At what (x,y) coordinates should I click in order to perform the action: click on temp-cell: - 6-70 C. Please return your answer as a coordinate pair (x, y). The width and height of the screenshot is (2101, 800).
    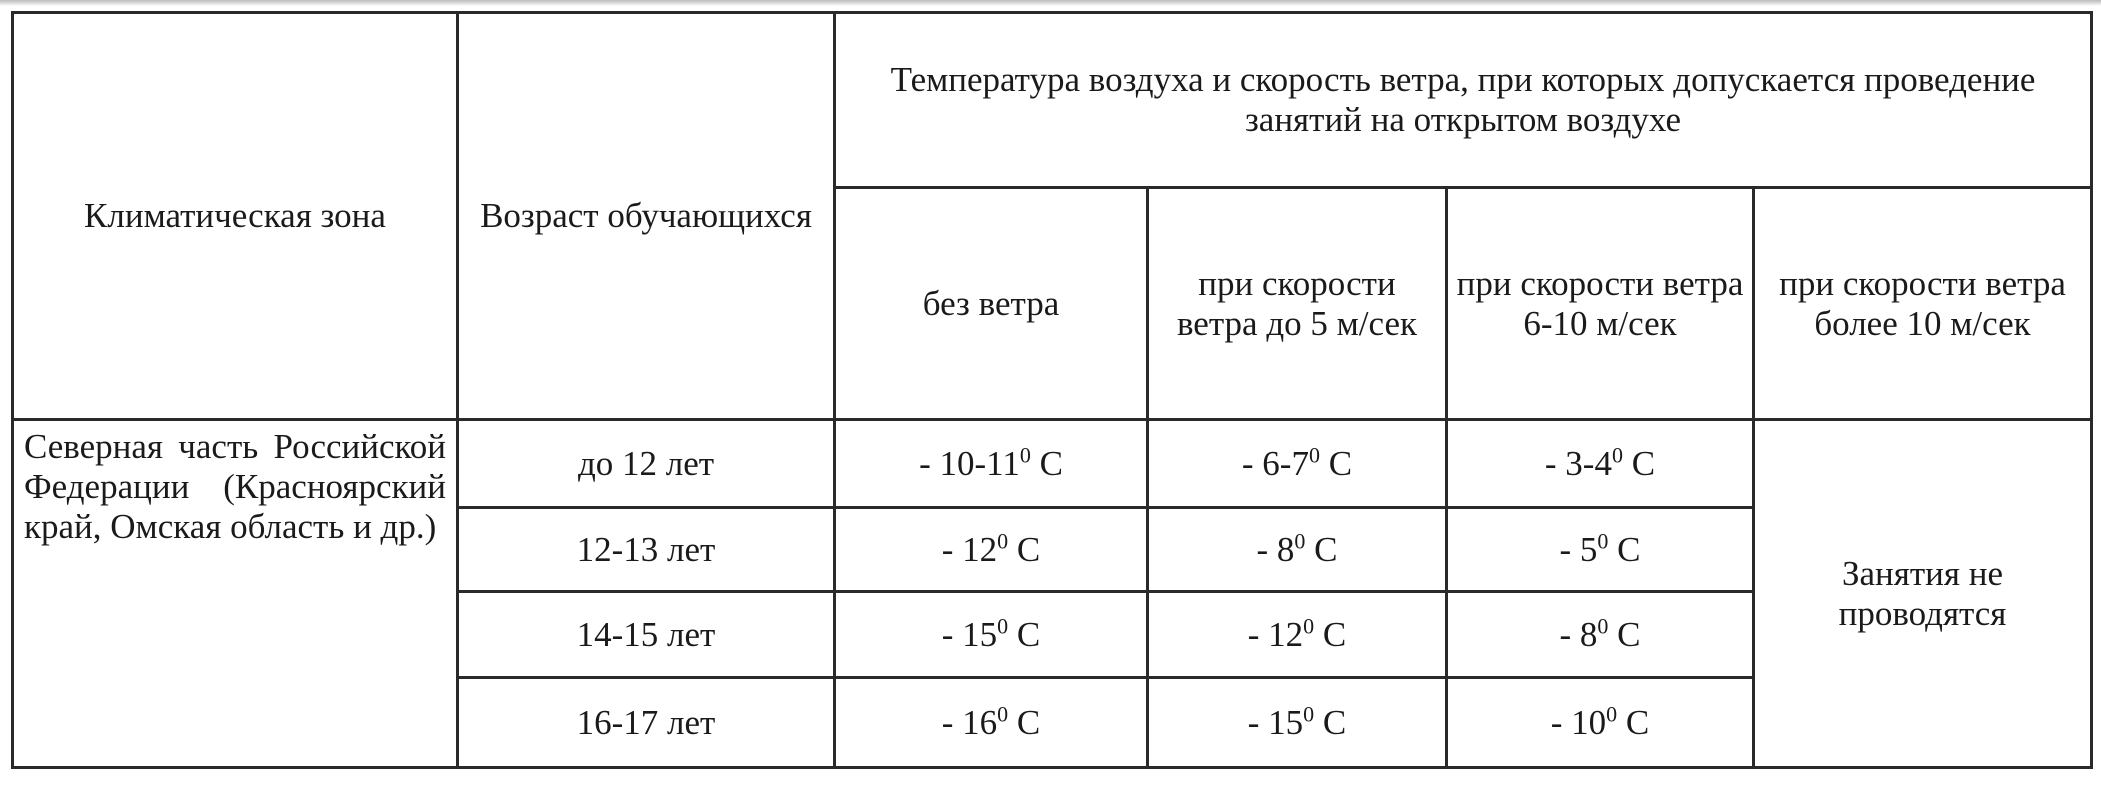
    Looking at the image, I should click on (1297, 463).